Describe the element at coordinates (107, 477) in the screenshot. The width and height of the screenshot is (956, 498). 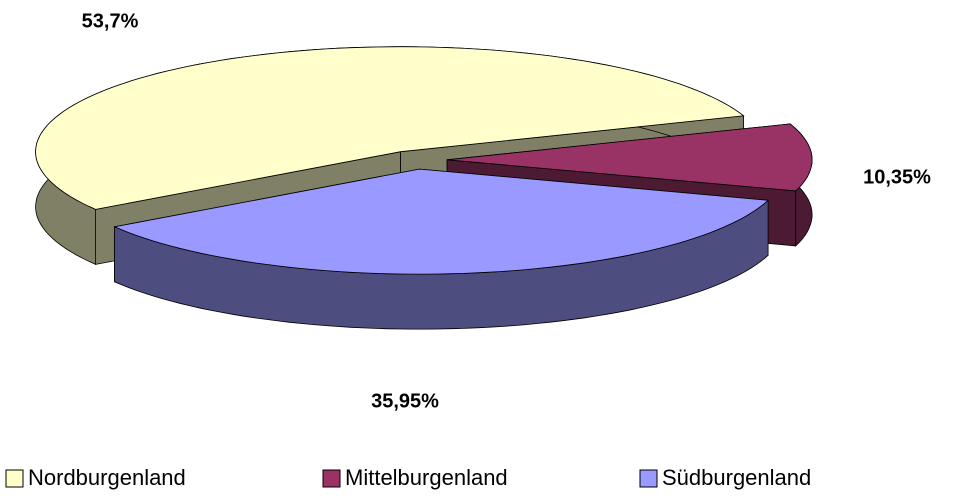
I see `legend-label: Nordburgenland` at that location.